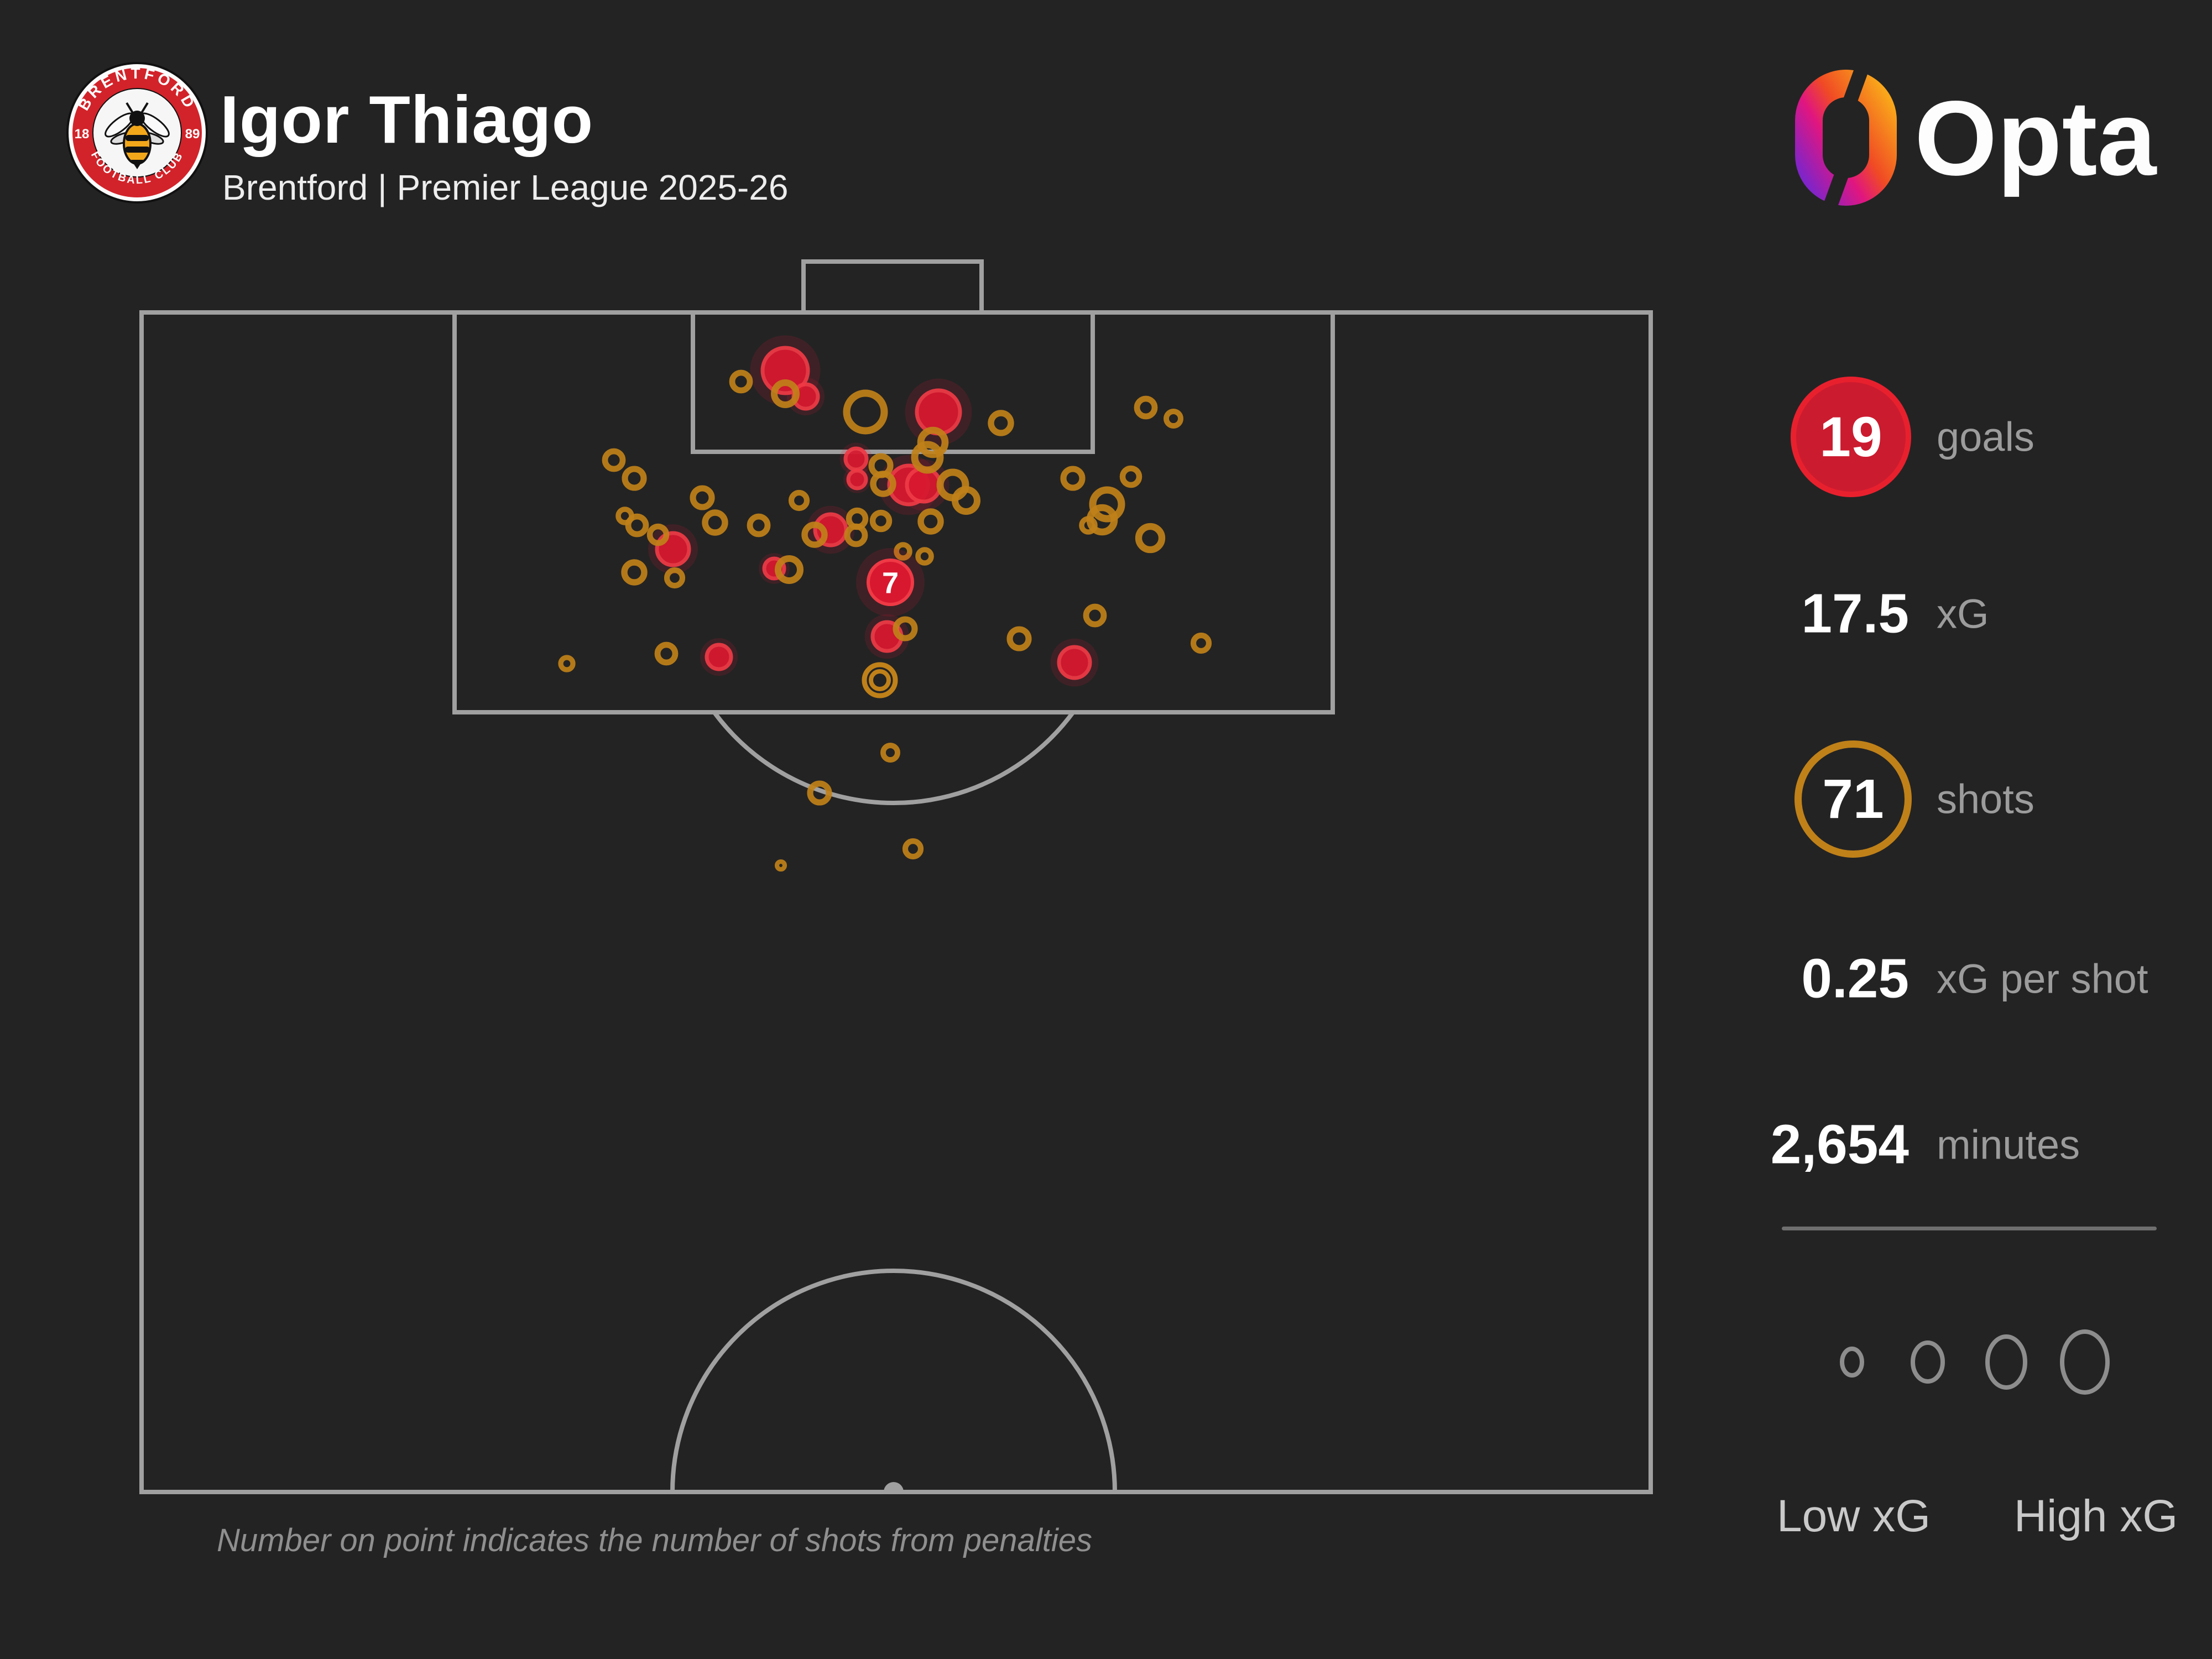 The image size is (2212, 1659). Describe the element at coordinates (137, 136) in the screenshot. I see `bee-icon` at that location.